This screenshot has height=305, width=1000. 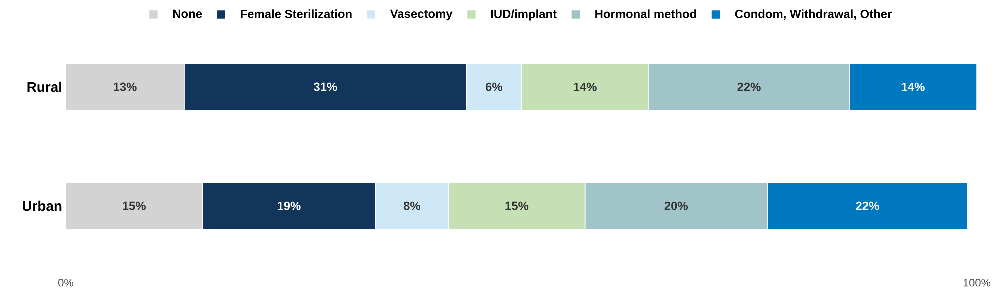 What do you see at coordinates (289, 206) in the screenshot?
I see `data-label: 19%` at bounding box center [289, 206].